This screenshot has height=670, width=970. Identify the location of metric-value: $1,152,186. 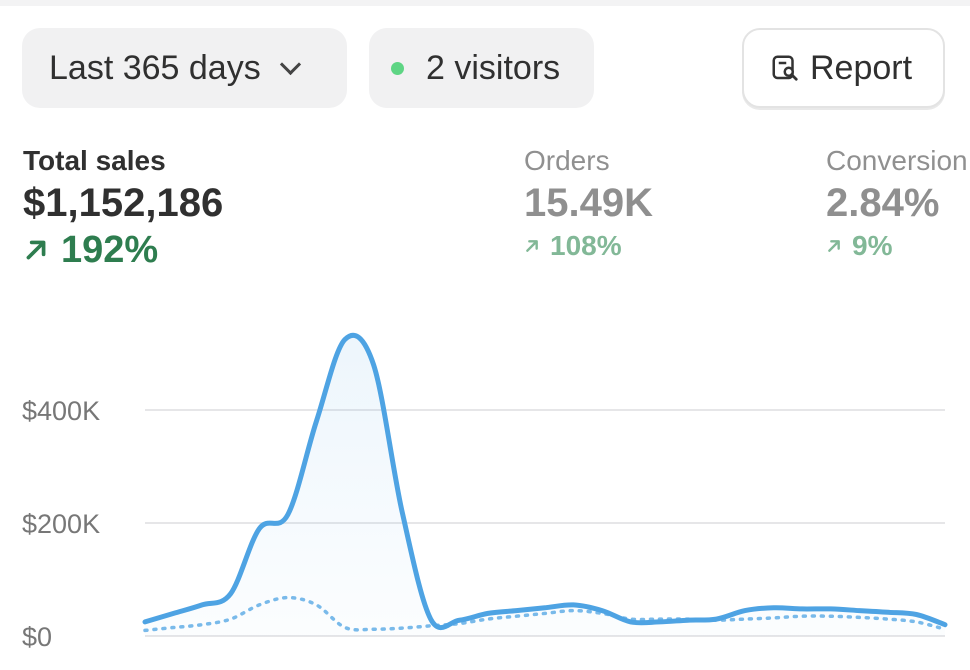
(123, 203).